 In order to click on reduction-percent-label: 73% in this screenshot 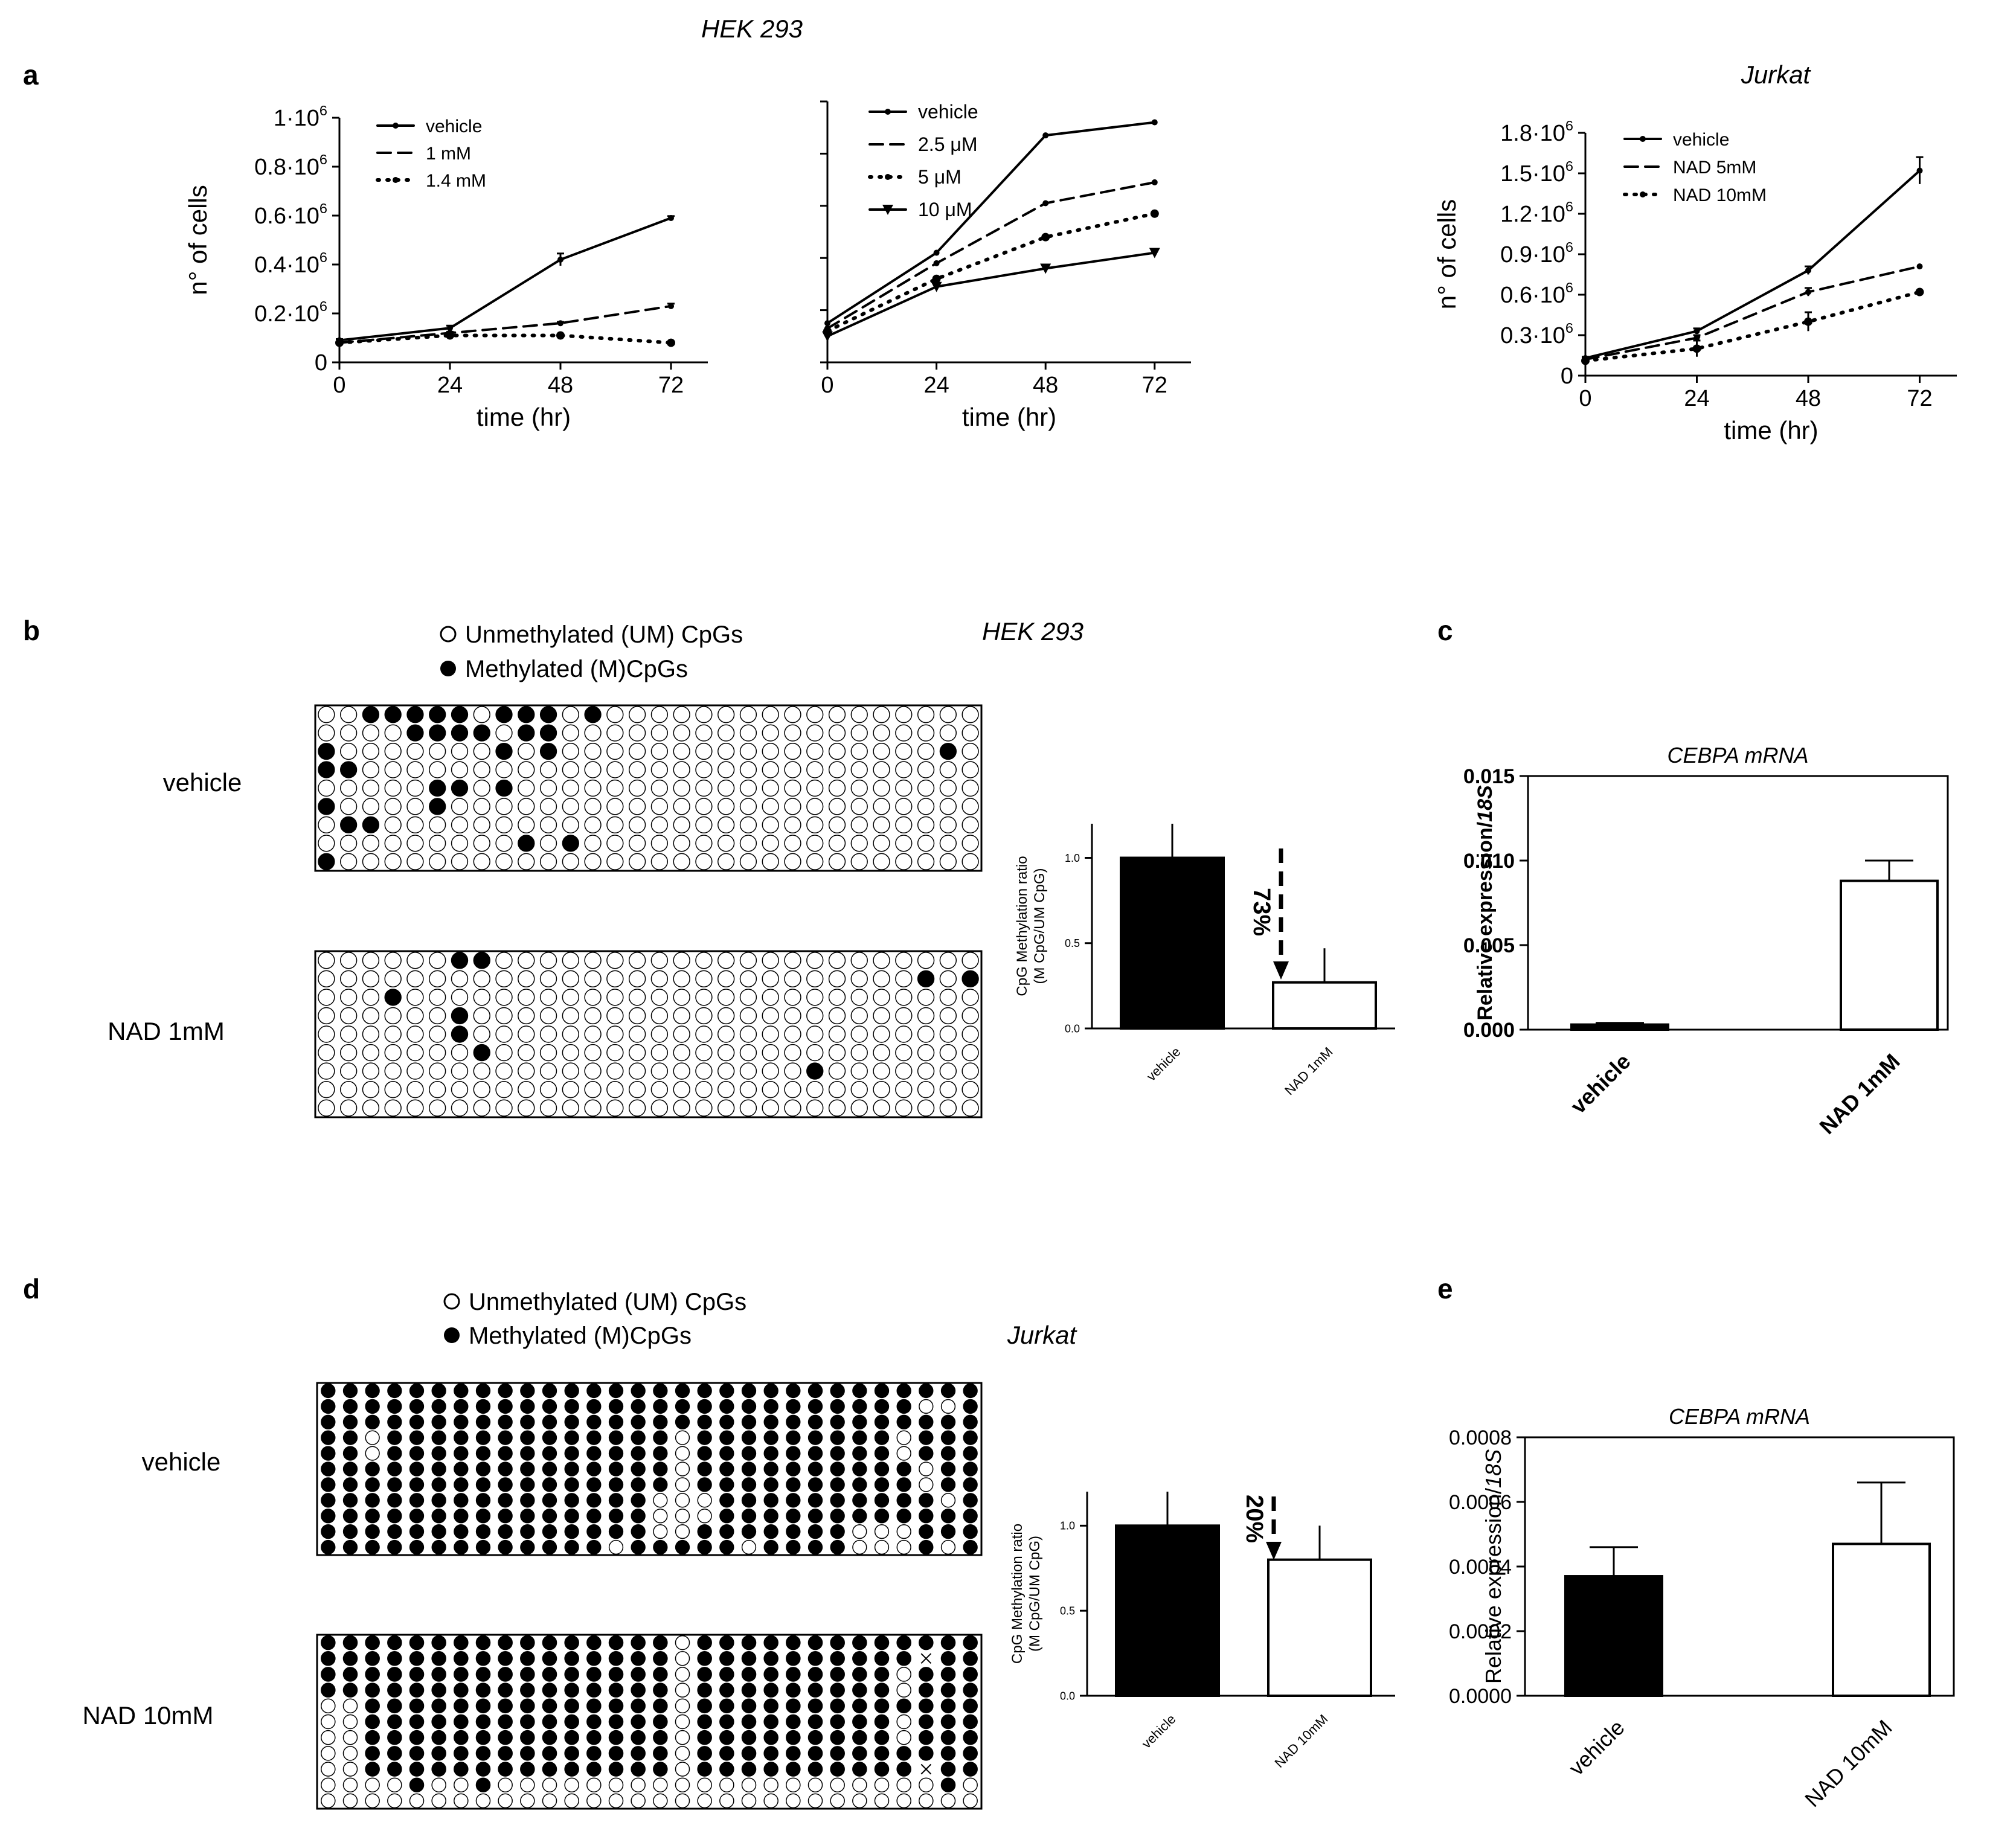, I will do `click(1261, 912)`.